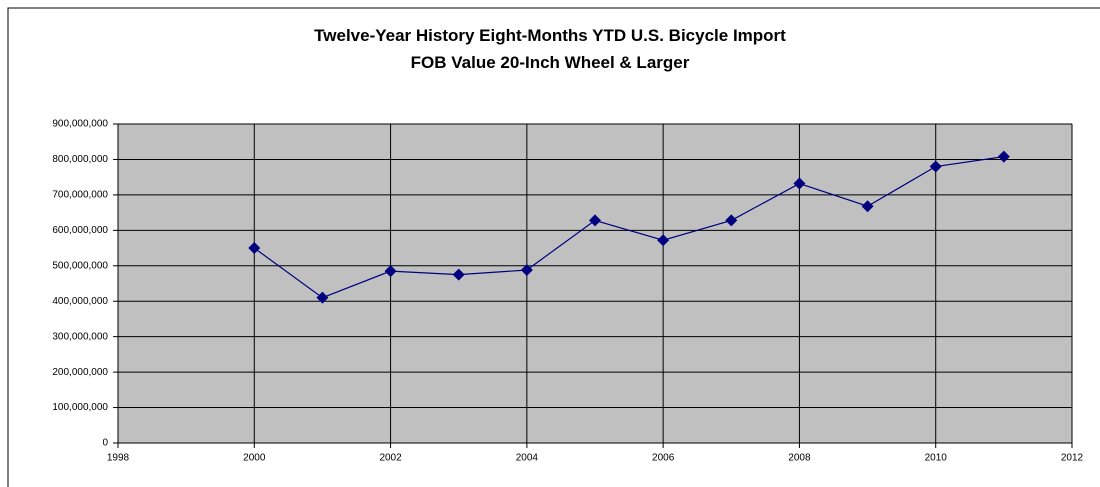 This screenshot has height=487, width=1100. Describe the element at coordinates (1072, 458) in the screenshot. I see `x-tick-label: 2012` at that location.